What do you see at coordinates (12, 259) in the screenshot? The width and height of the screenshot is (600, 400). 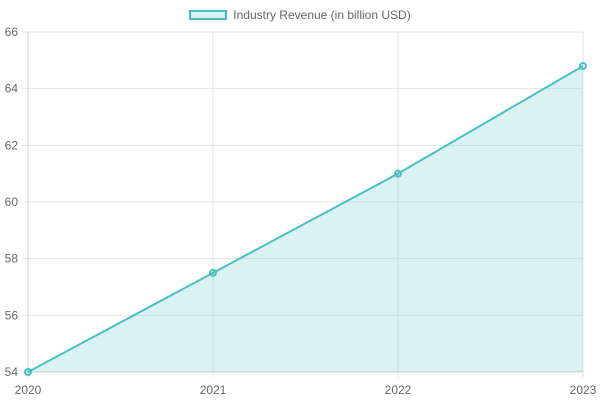 I see `y-tick-label: 58` at bounding box center [12, 259].